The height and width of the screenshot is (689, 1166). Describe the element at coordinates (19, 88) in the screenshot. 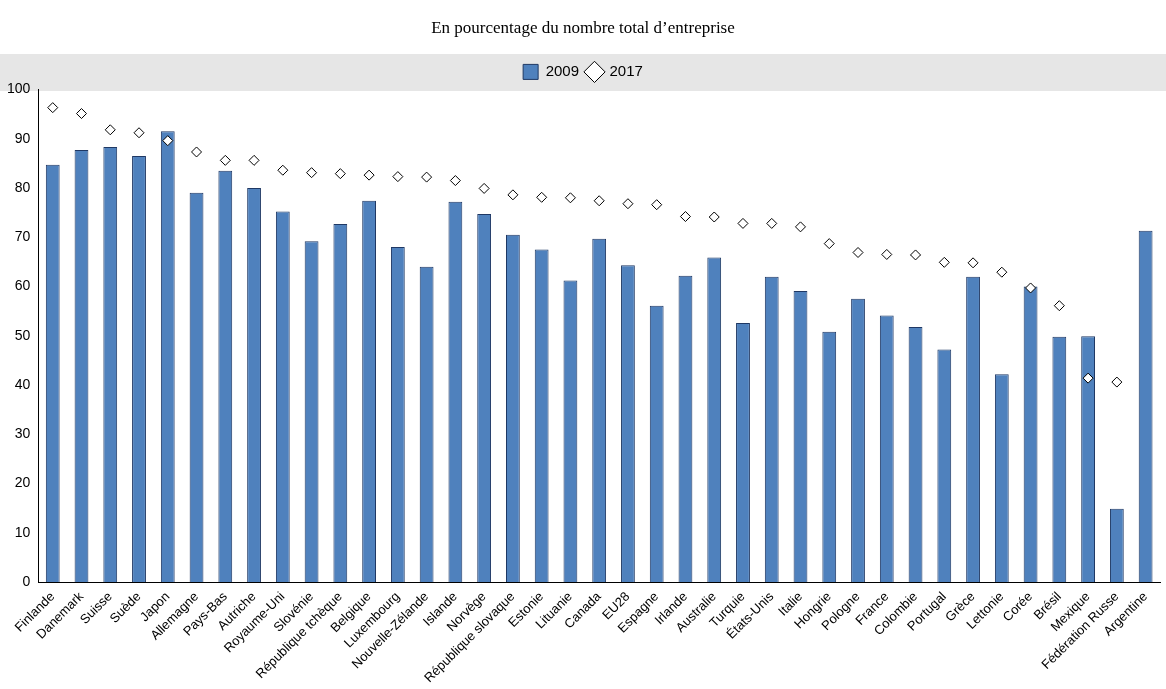

I see `y-tick-label: 100` at that location.